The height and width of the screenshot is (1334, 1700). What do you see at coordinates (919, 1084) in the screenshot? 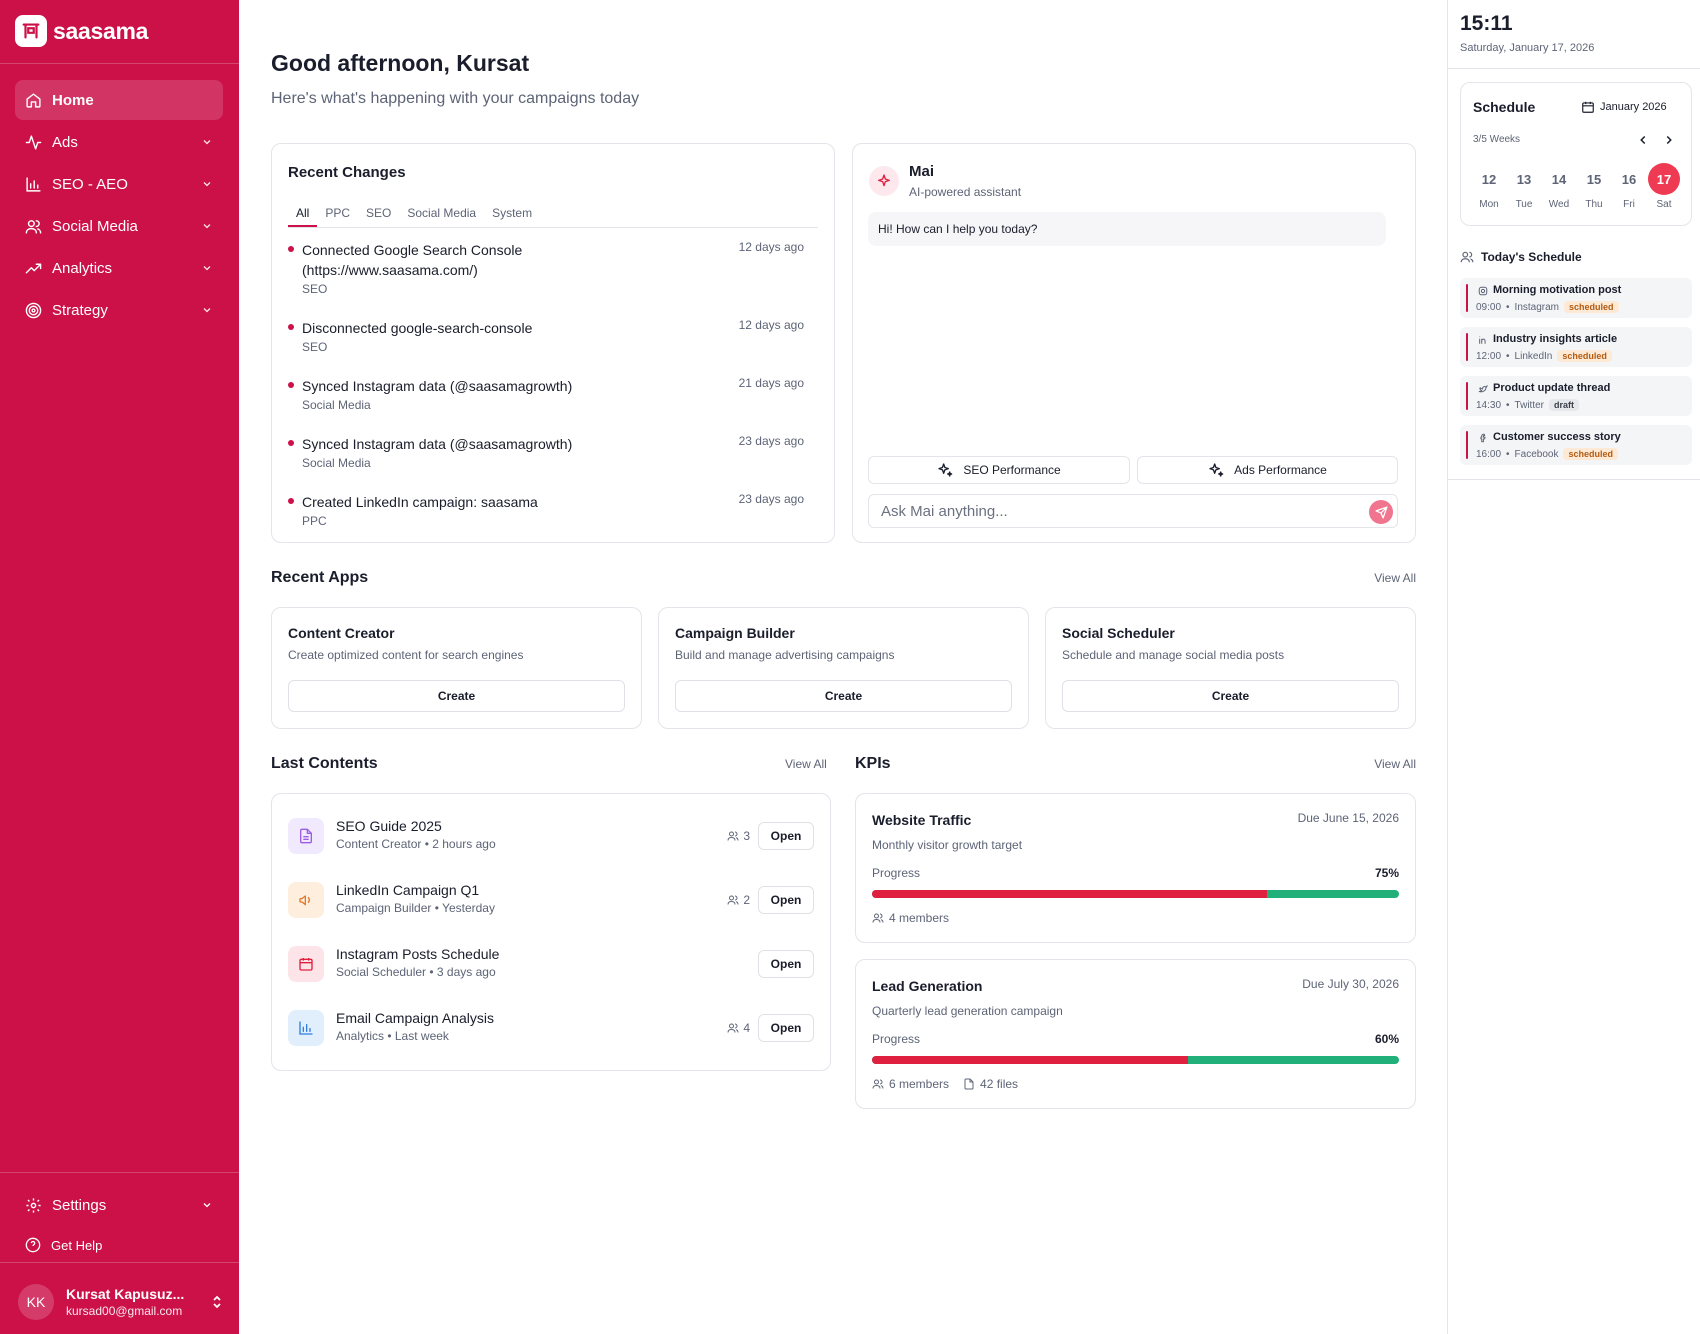
I see `kpi-members-text: 6 members` at bounding box center [919, 1084].